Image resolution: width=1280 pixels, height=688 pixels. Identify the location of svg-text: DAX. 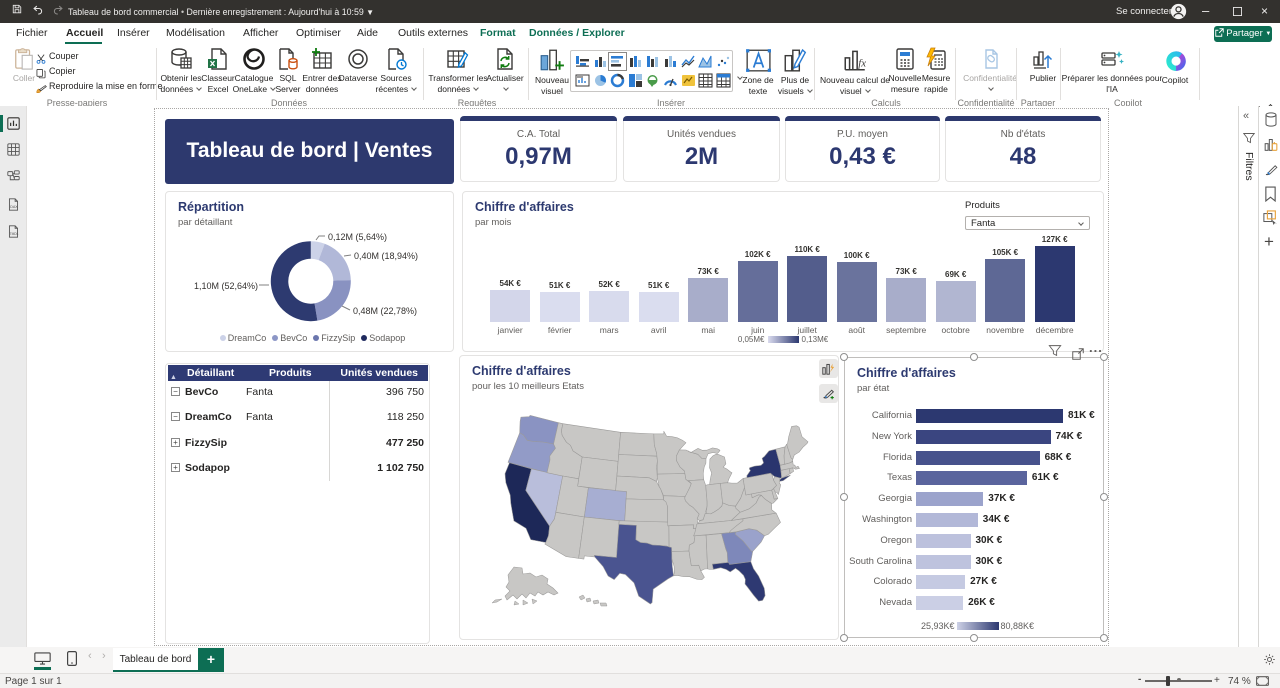
(14, 207).